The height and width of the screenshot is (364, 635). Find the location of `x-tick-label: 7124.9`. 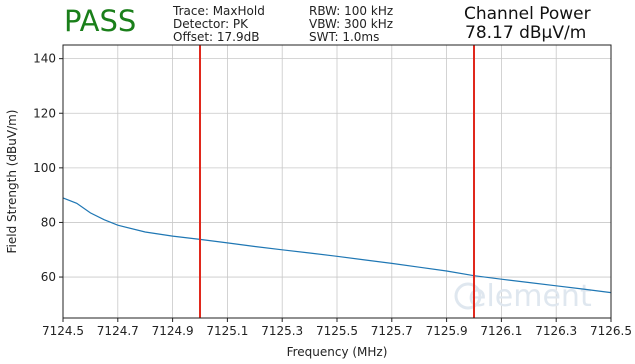

x-tick-label: 7124.9 is located at coordinates (173, 331).